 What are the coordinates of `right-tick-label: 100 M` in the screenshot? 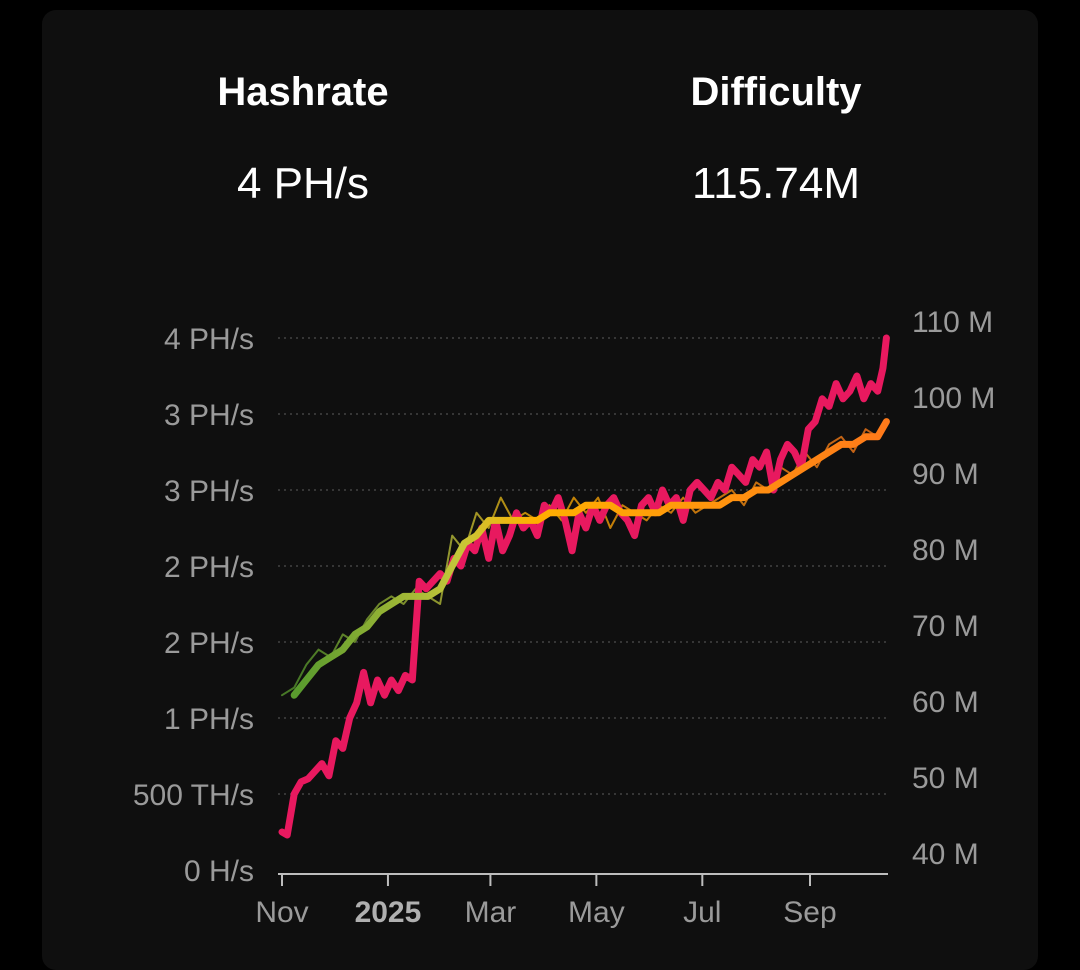 It's located at (953, 398).